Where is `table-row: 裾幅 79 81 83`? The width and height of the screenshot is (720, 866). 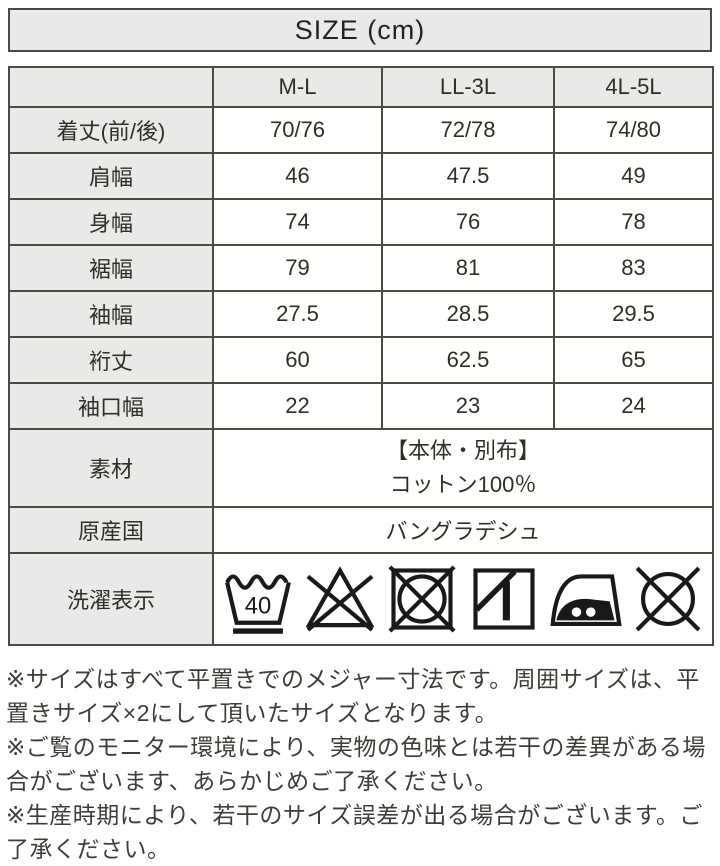 table-row: 裾幅 79 81 83 is located at coordinates (361, 268).